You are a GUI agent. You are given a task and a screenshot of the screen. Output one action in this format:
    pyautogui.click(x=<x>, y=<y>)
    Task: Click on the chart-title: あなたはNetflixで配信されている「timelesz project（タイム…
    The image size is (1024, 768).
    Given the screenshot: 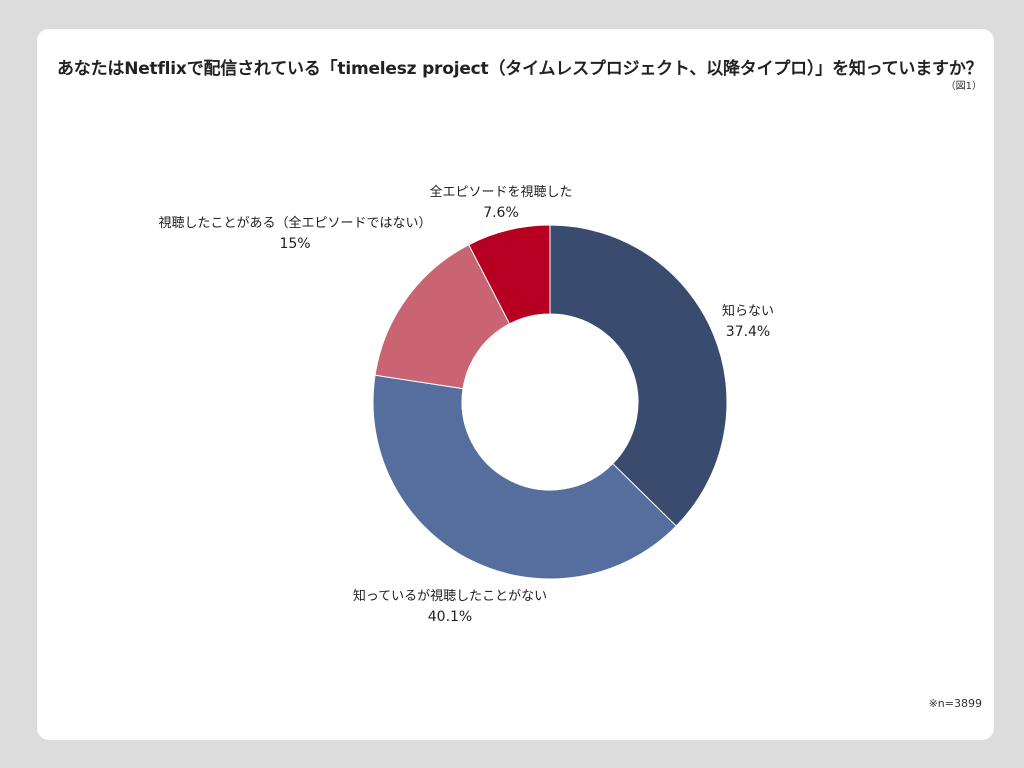 What is the action you would take?
    pyautogui.click(x=520, y=69)
    